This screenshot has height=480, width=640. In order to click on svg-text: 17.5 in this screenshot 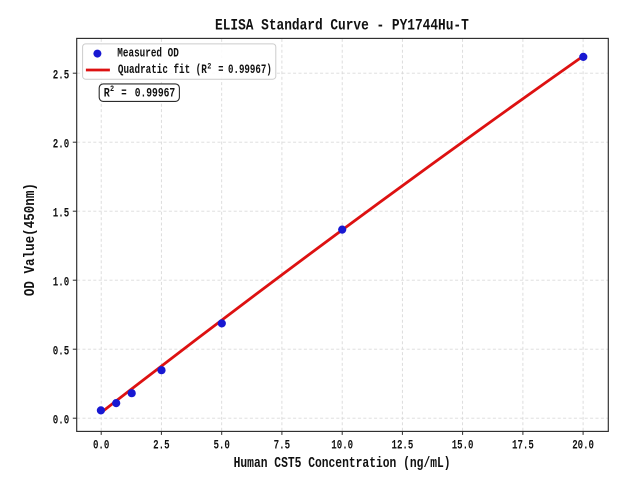, I will do `click(523, 445)`.